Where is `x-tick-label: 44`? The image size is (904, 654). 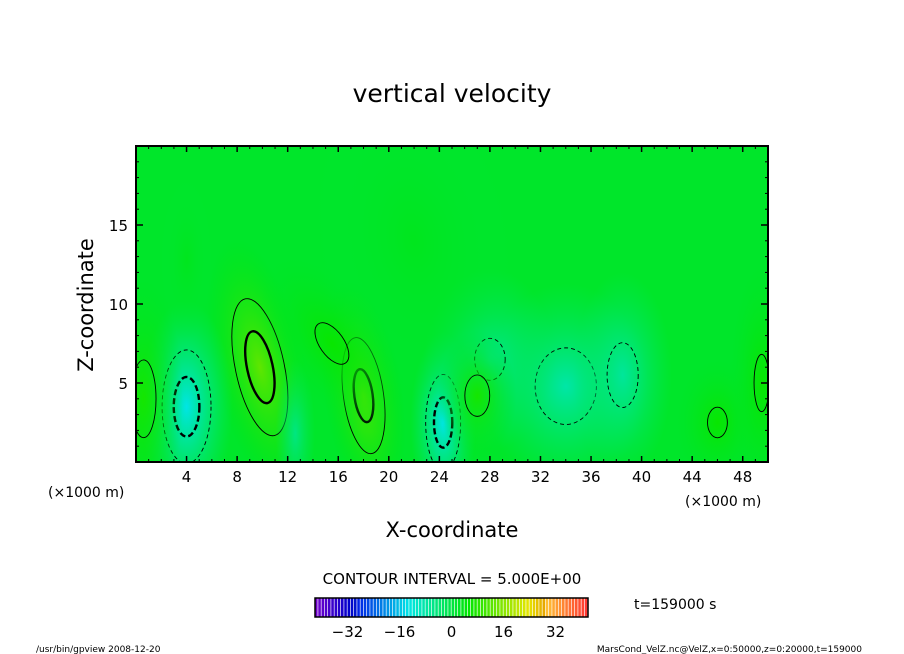
x-tick-label: 44 is located at coordinates (692, 477).